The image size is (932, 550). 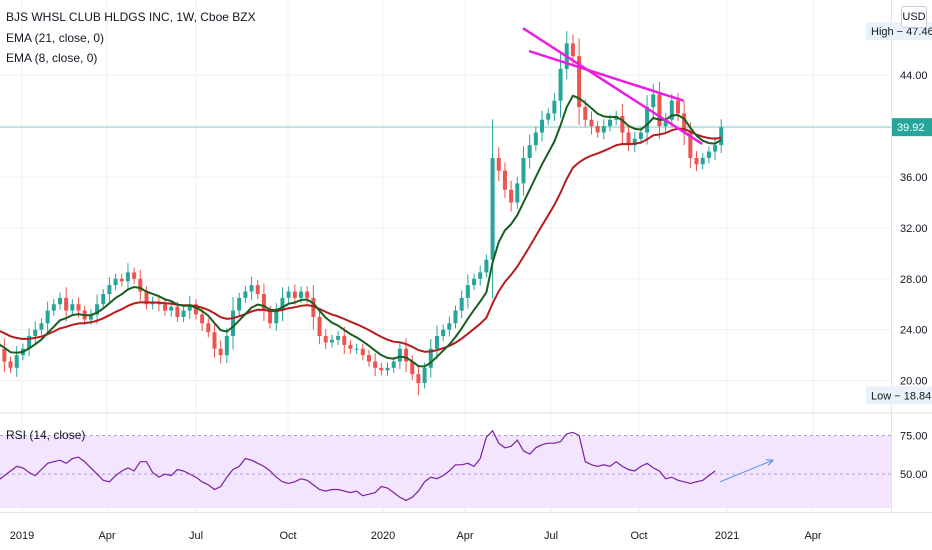 I want to click on rsi-legend: RSI (14, close), so click(x=46, y=435).